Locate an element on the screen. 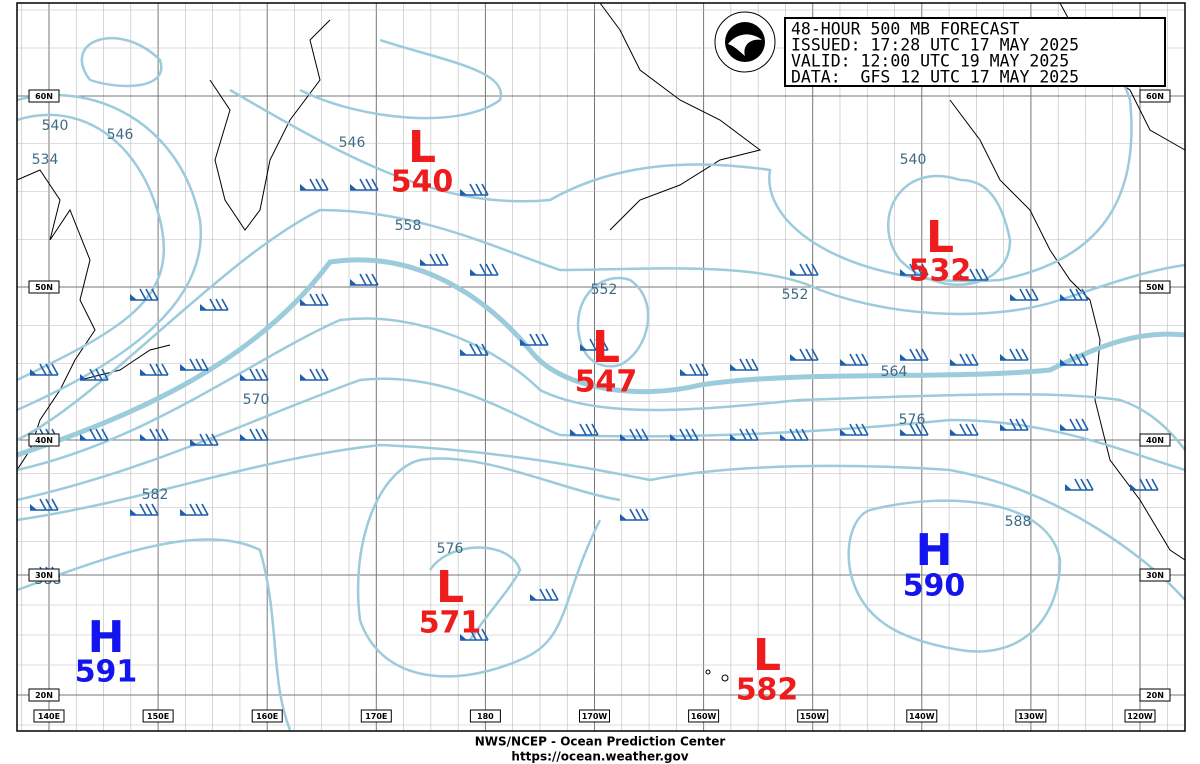 This screenshot has width=1200, height=764. center-value: 540 is located at coordinates (422, 182).